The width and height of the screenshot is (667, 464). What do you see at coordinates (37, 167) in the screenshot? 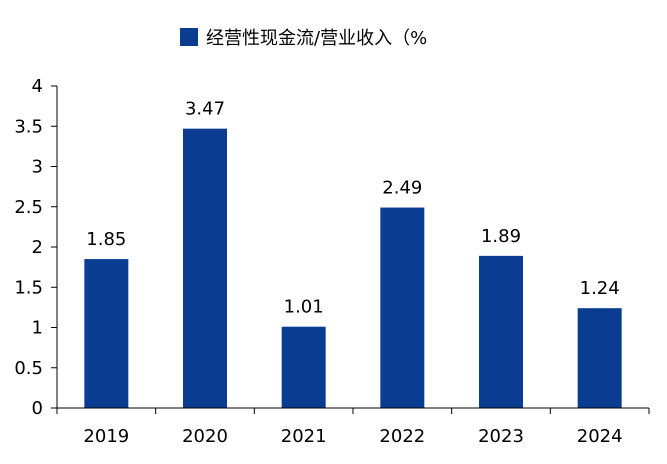
I see `y-tick-label: 3` at bounding box center [37, 167].